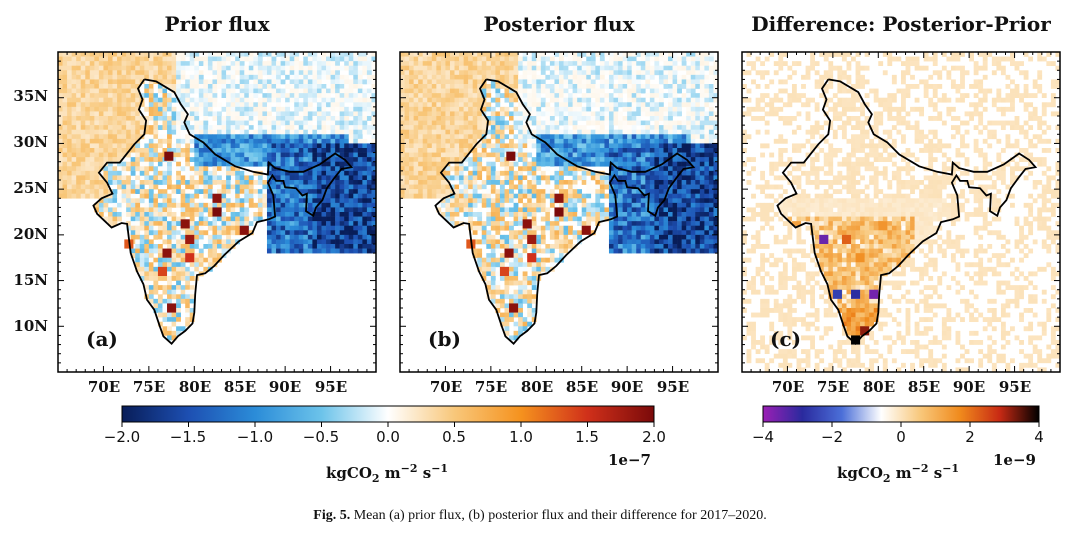 The width and height of the screenshot is (1080, 535). What do you see at coordinates (582, 387) in the screenshot?
I see `x-tick-b-85e: 85E` at bounding box center [582, 387].